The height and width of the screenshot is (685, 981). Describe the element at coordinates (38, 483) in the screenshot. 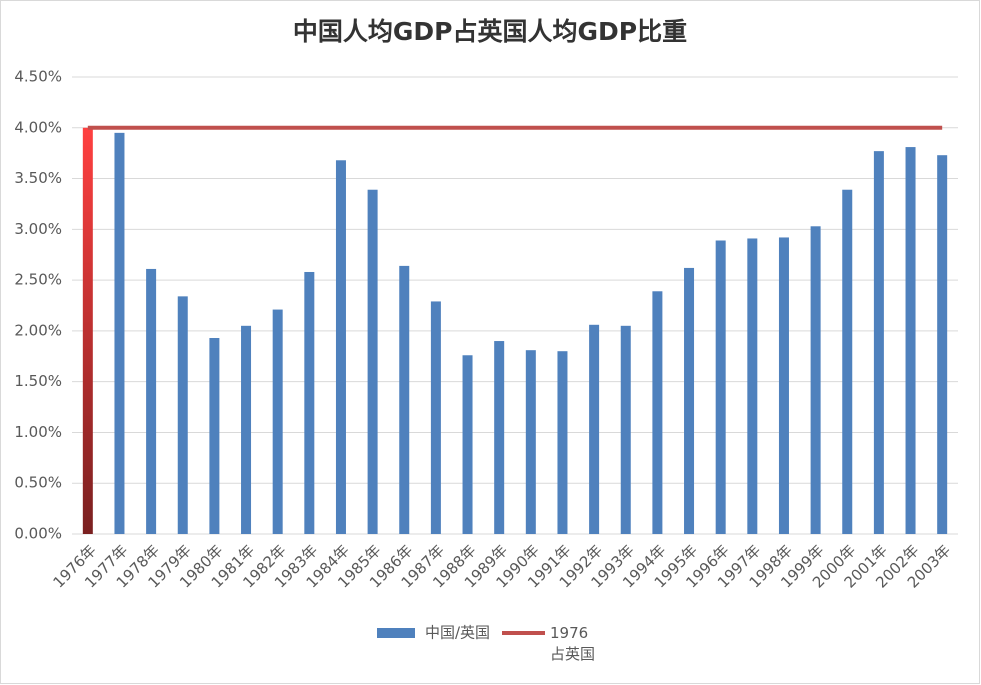

I see `y-tick-label: 0.50%` at that location.